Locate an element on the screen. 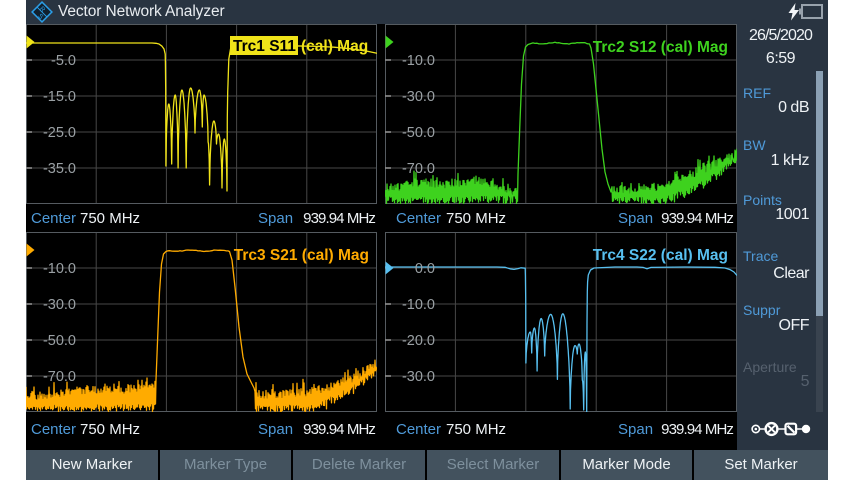 The image size is (853, 480). svg-text: S is located at coordinates (40, 17).